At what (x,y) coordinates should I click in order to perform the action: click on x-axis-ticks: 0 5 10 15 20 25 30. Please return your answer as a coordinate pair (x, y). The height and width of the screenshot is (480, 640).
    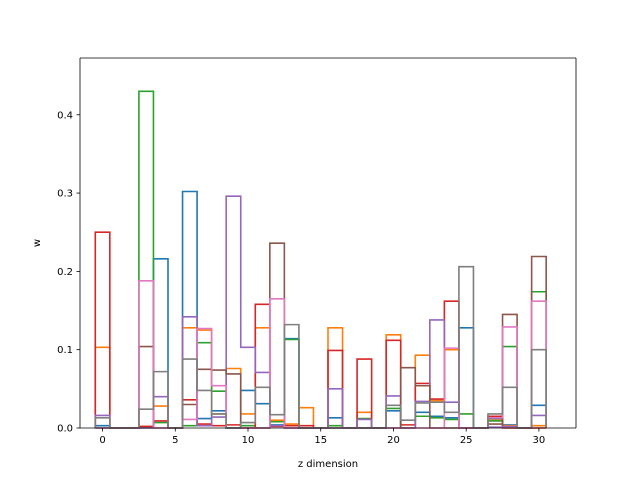
    Looking at the image, I should click on (322, 437).